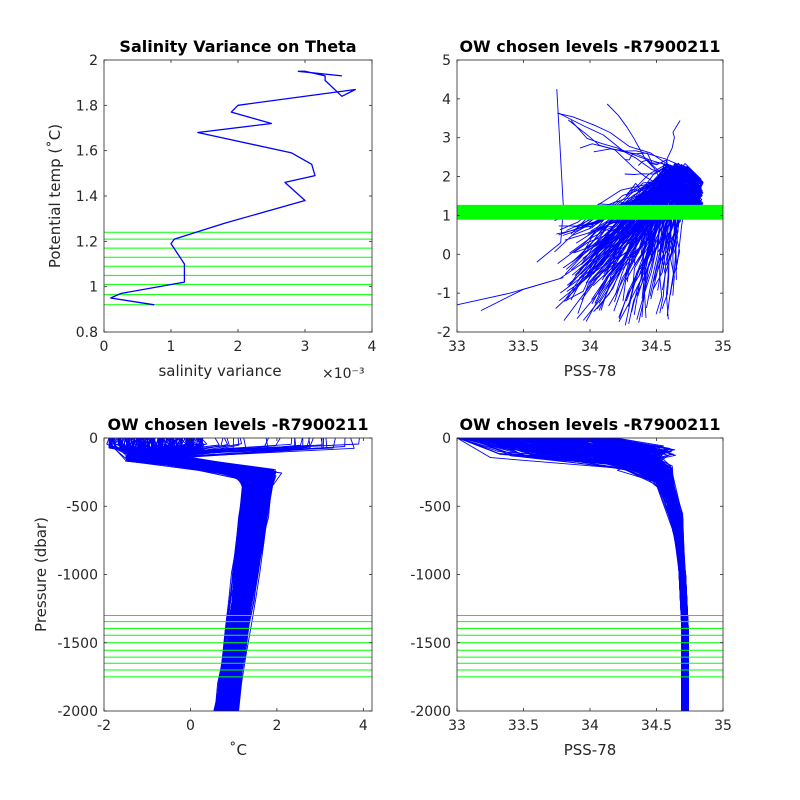 This screenshot has height=800, width=800. Describe the element at coordinates (87, 333) in the screenshot. I see `y-tick-label: 0.8` at that location.